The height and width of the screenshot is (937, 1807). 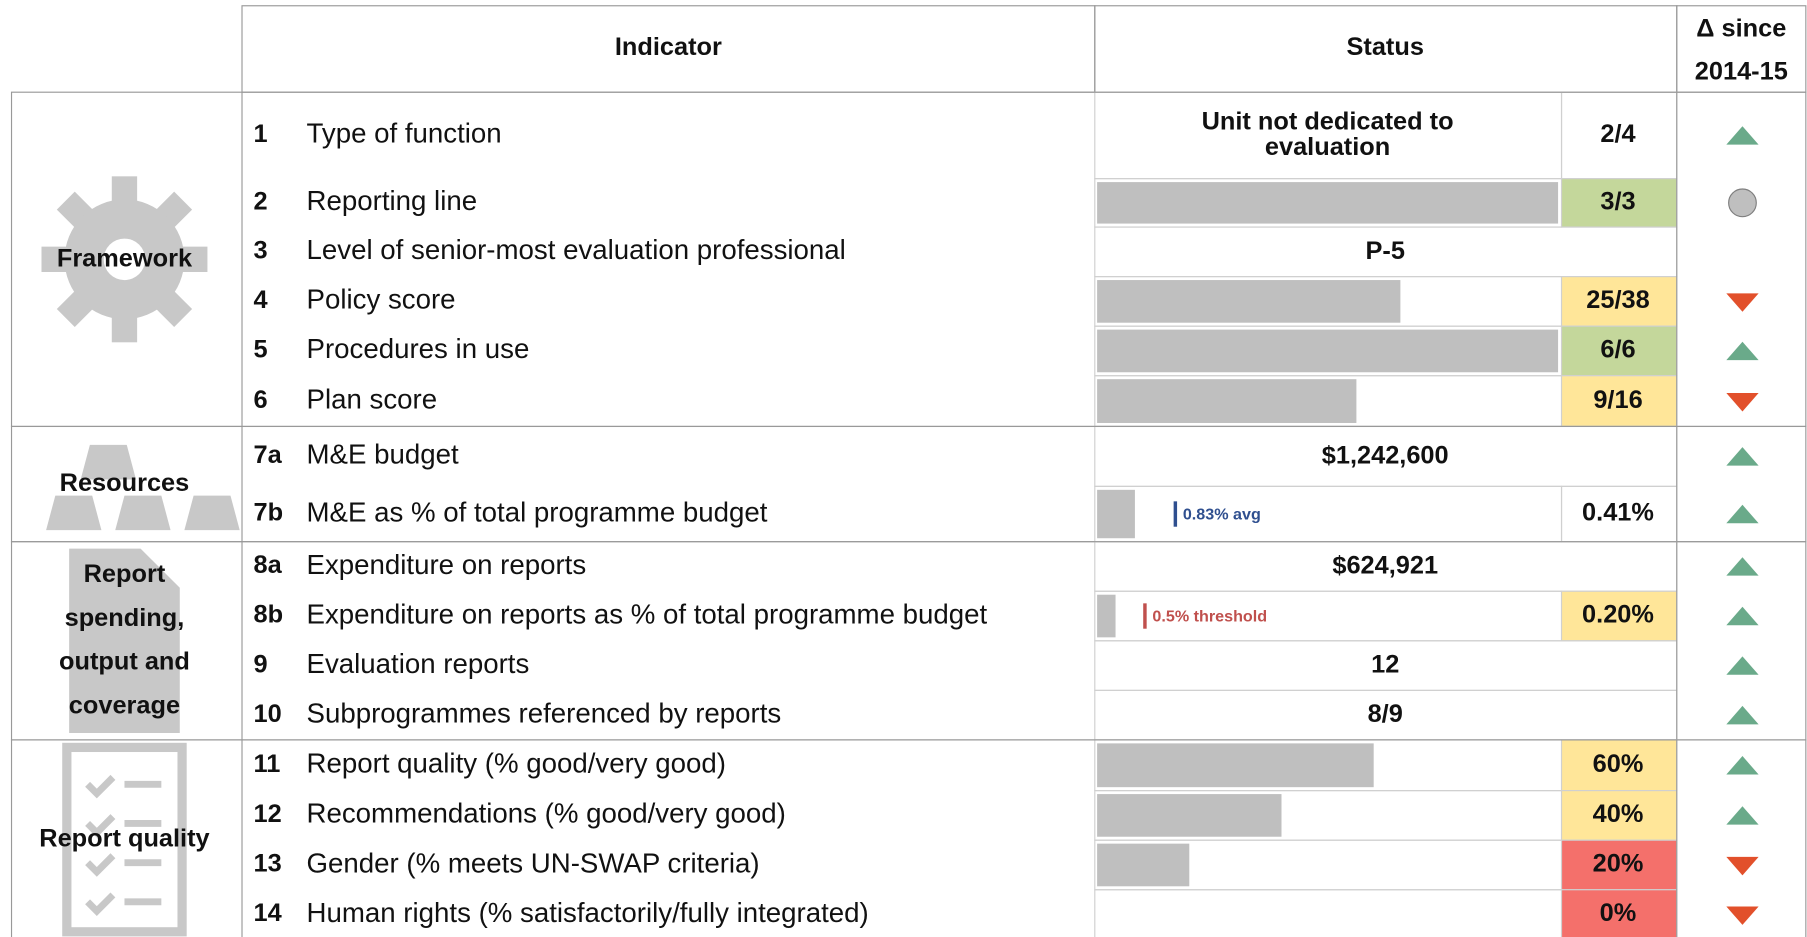 I want to click on score: 0.41%, so click(x=1618, y=513).